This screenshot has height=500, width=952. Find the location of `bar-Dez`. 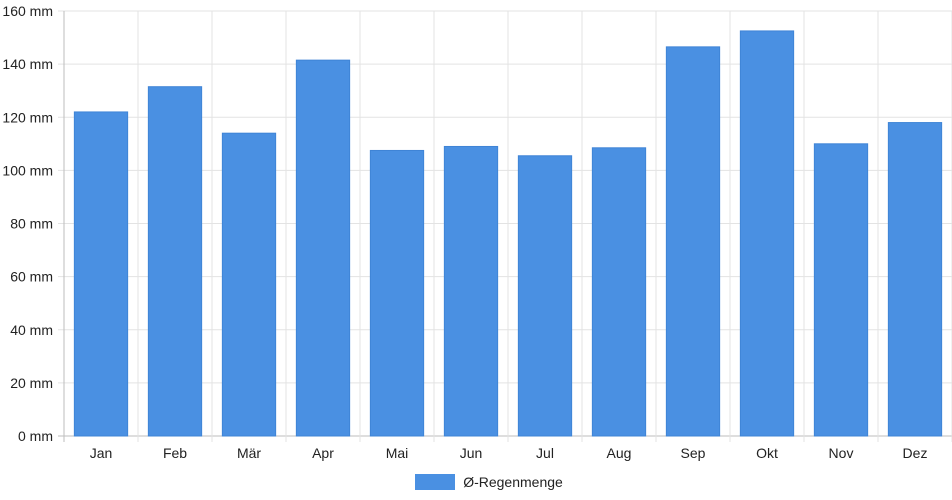

bar-Dez is located at coordinates (915, 279).